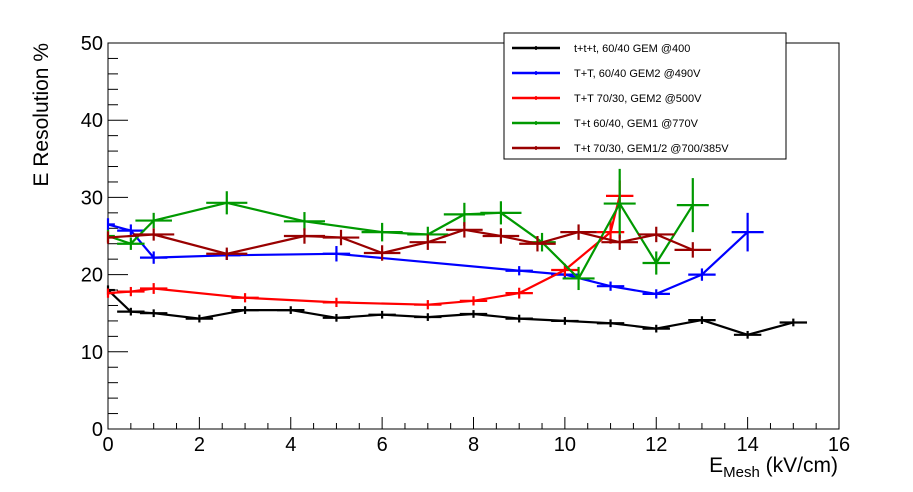 The image size is (913, 492). Describe the element at coordinates (473, 445) in the screenshot. I see `x-tick-label: 8` at that location.